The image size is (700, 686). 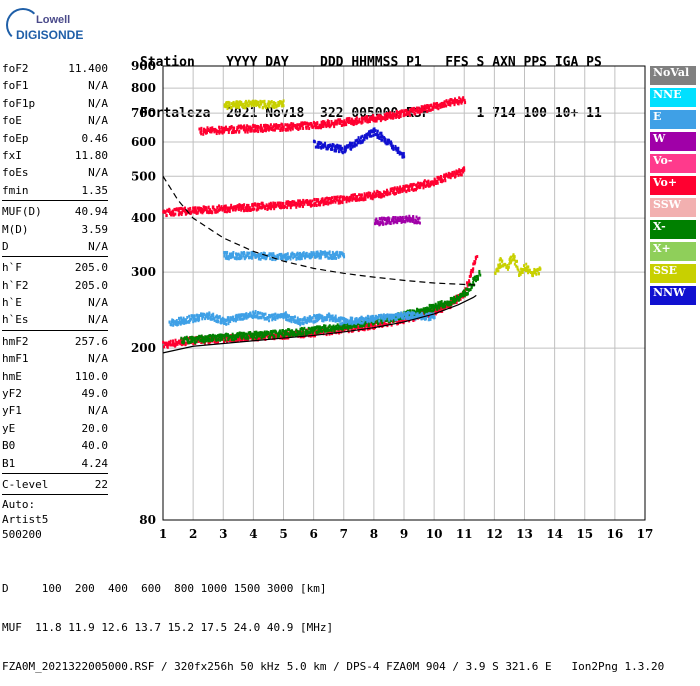 What do you see at coordinates (9, 446) in the screenshot?
I see `param-key: B0` at bounding box center [9, 446].